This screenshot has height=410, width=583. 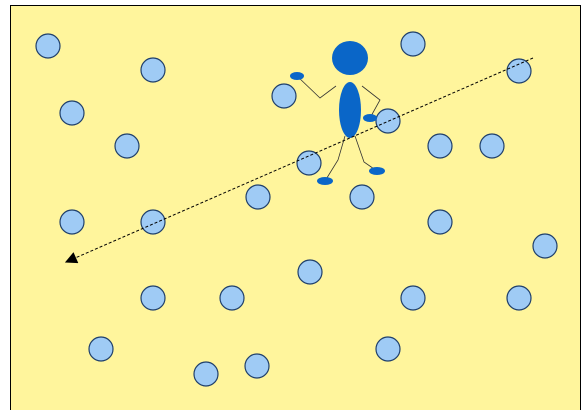 I want to click on left-arm, so click(x=316, y=87).